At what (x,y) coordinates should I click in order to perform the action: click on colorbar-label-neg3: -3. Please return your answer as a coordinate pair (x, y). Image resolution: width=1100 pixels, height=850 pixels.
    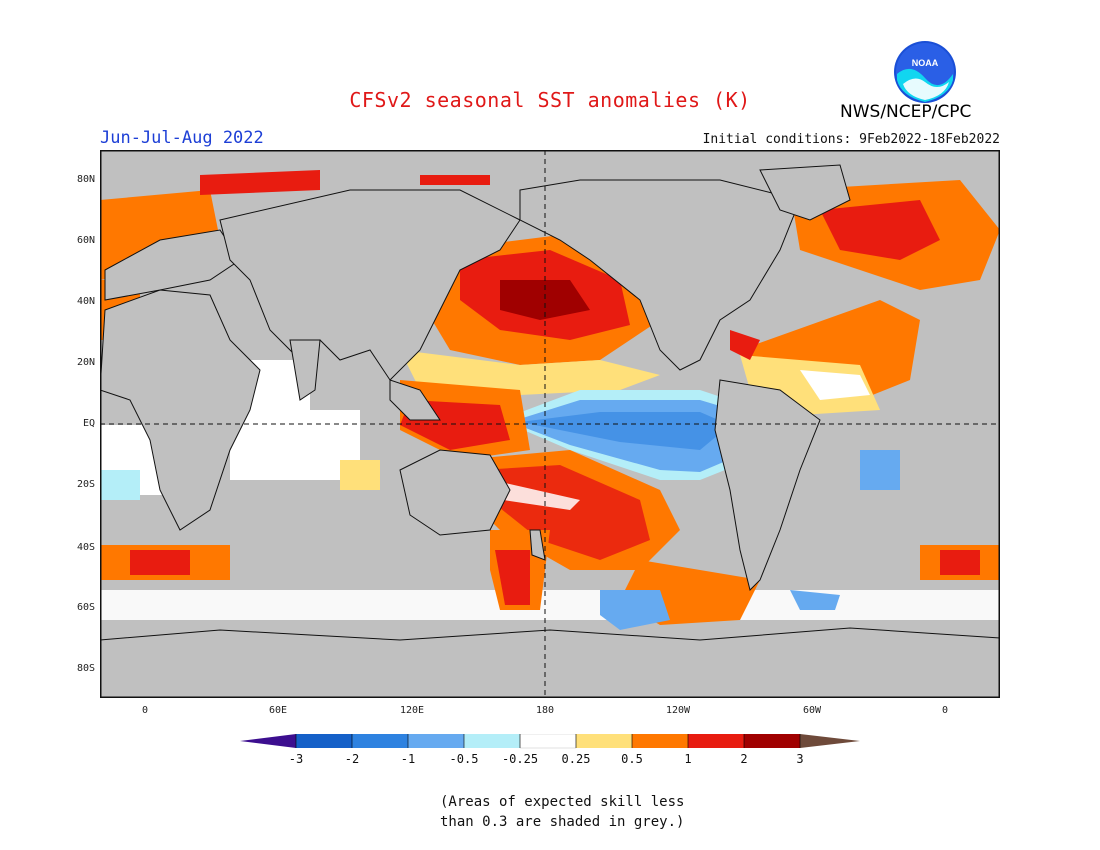
    Looking at the image, I should click on (296, 759).